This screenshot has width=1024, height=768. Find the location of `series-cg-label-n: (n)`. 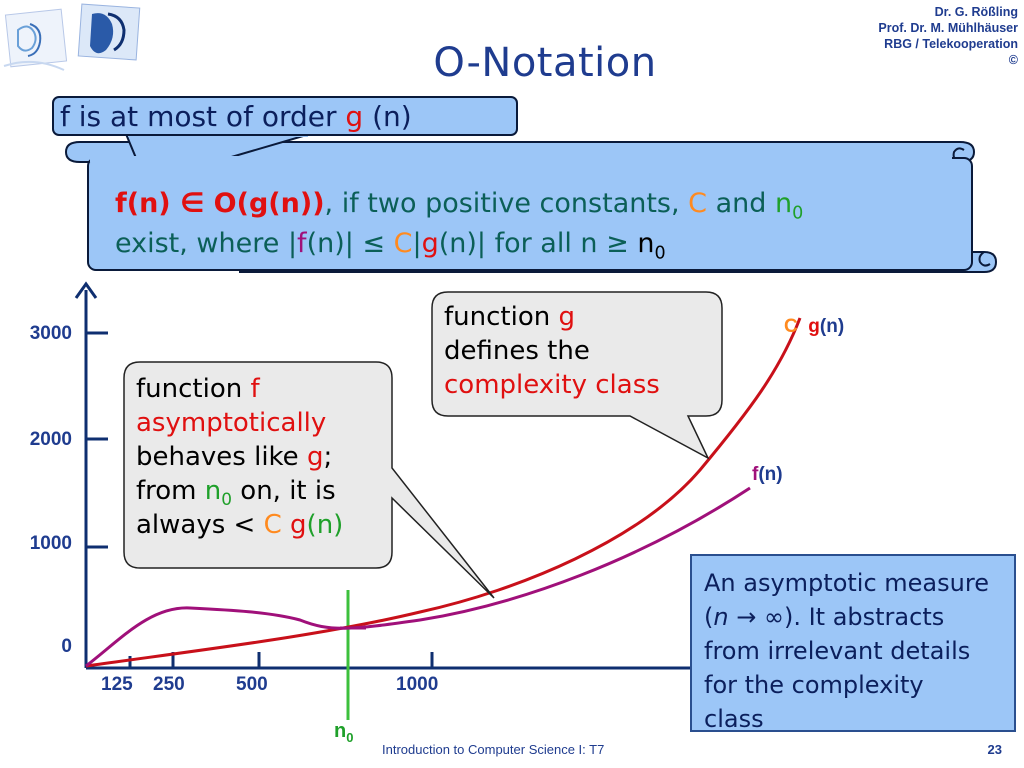

series-cg-label-n: (n) is located at coordinates (832, 326).